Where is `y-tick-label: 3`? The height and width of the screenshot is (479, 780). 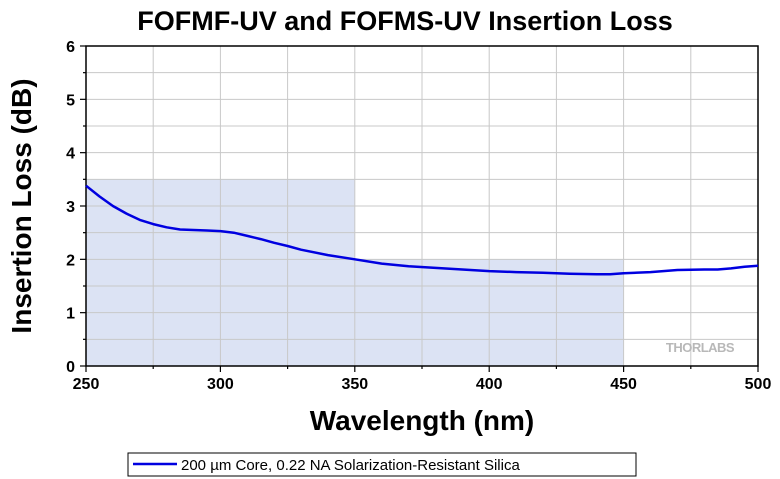 y-tick-label: 3 is located at coordinates (70, 207).